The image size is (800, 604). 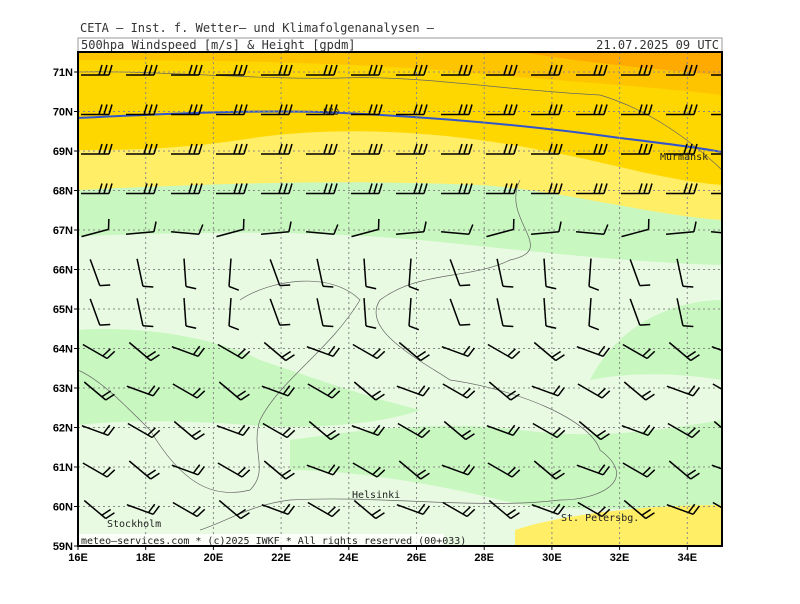 I want to click on footer-box, so click(x=261, y=540).